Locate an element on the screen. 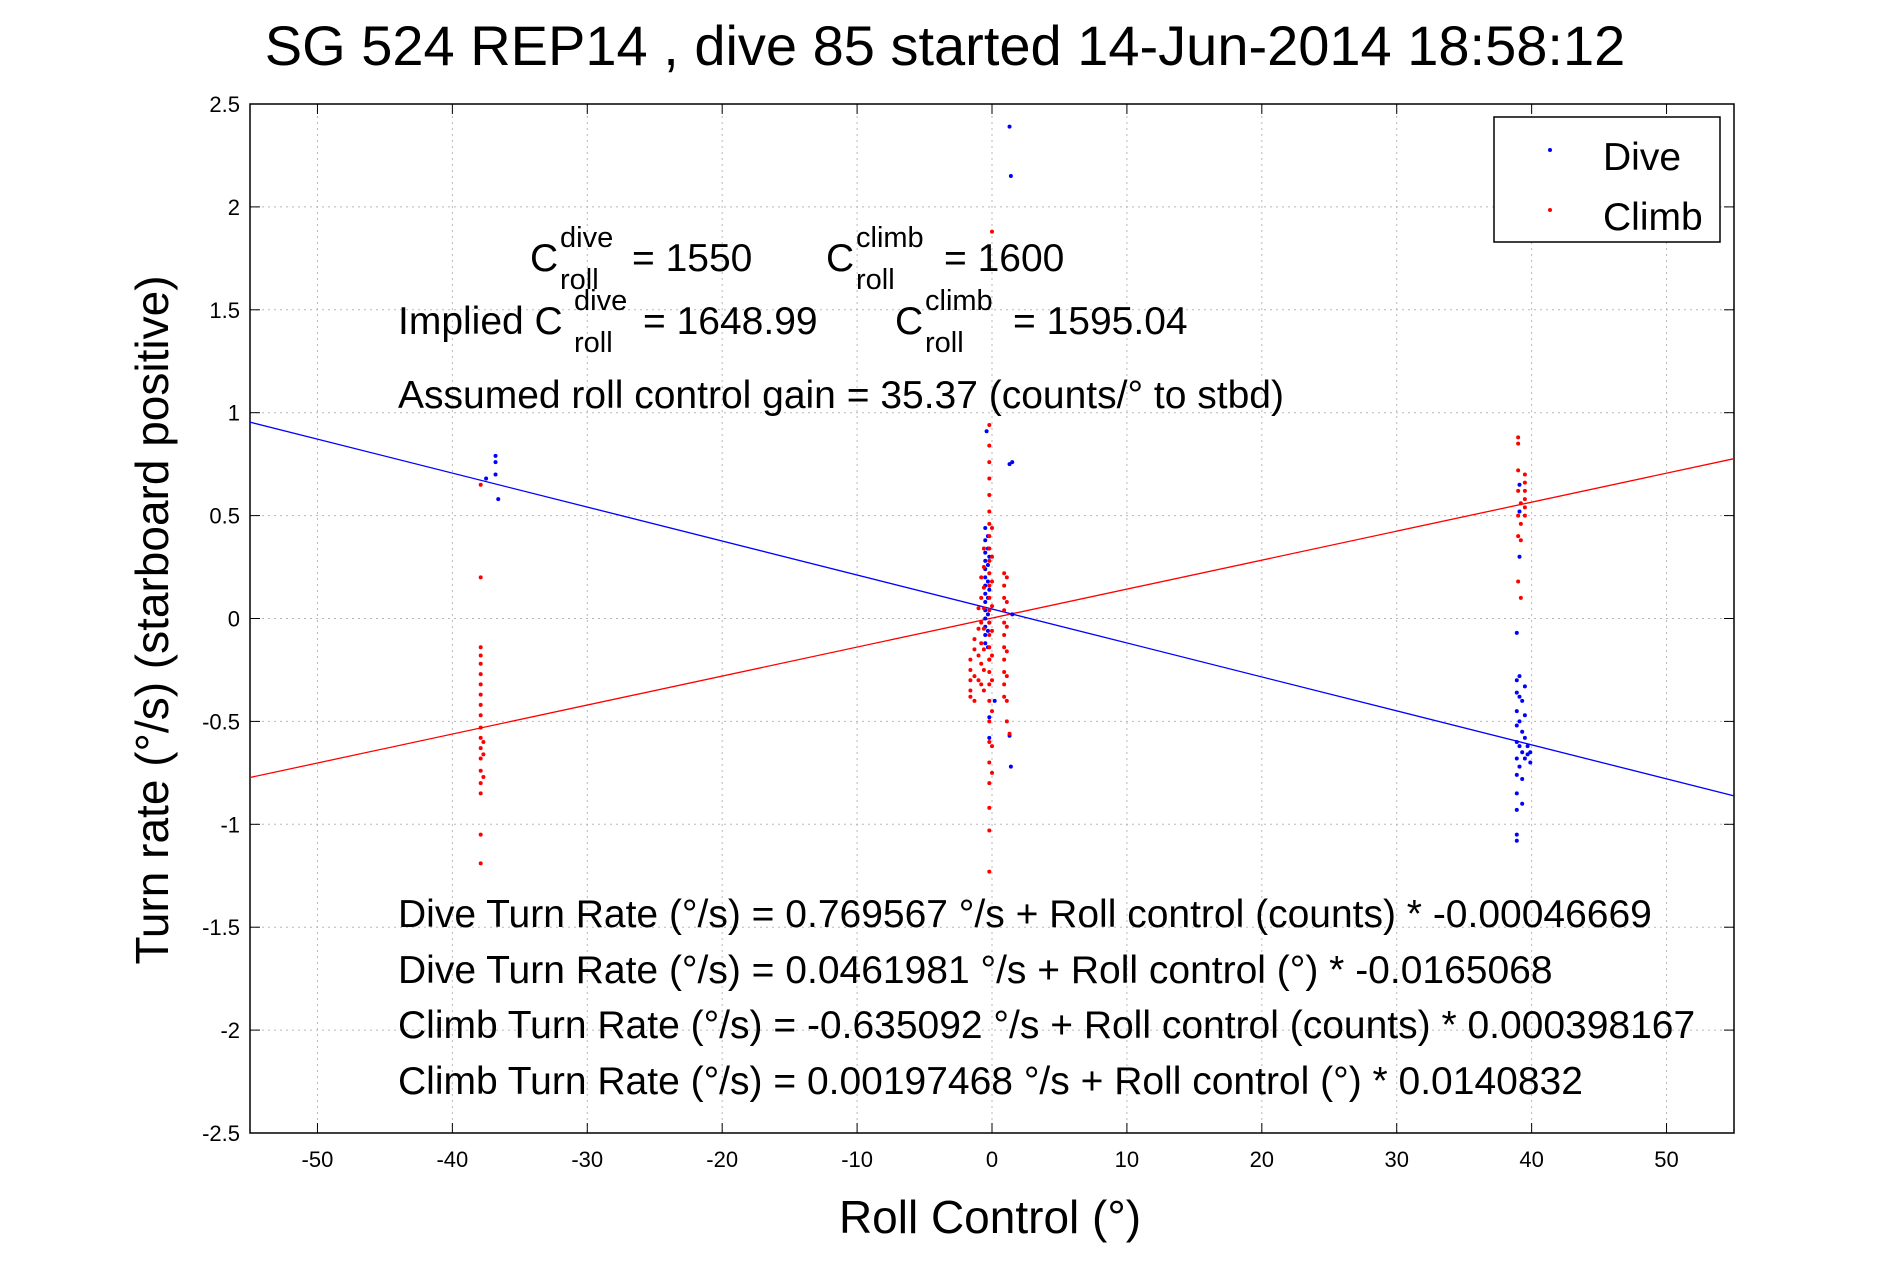 This screenshot has height=1262, width=1891. croll-dive-subscript: roll is located at coordinates (579, 280).